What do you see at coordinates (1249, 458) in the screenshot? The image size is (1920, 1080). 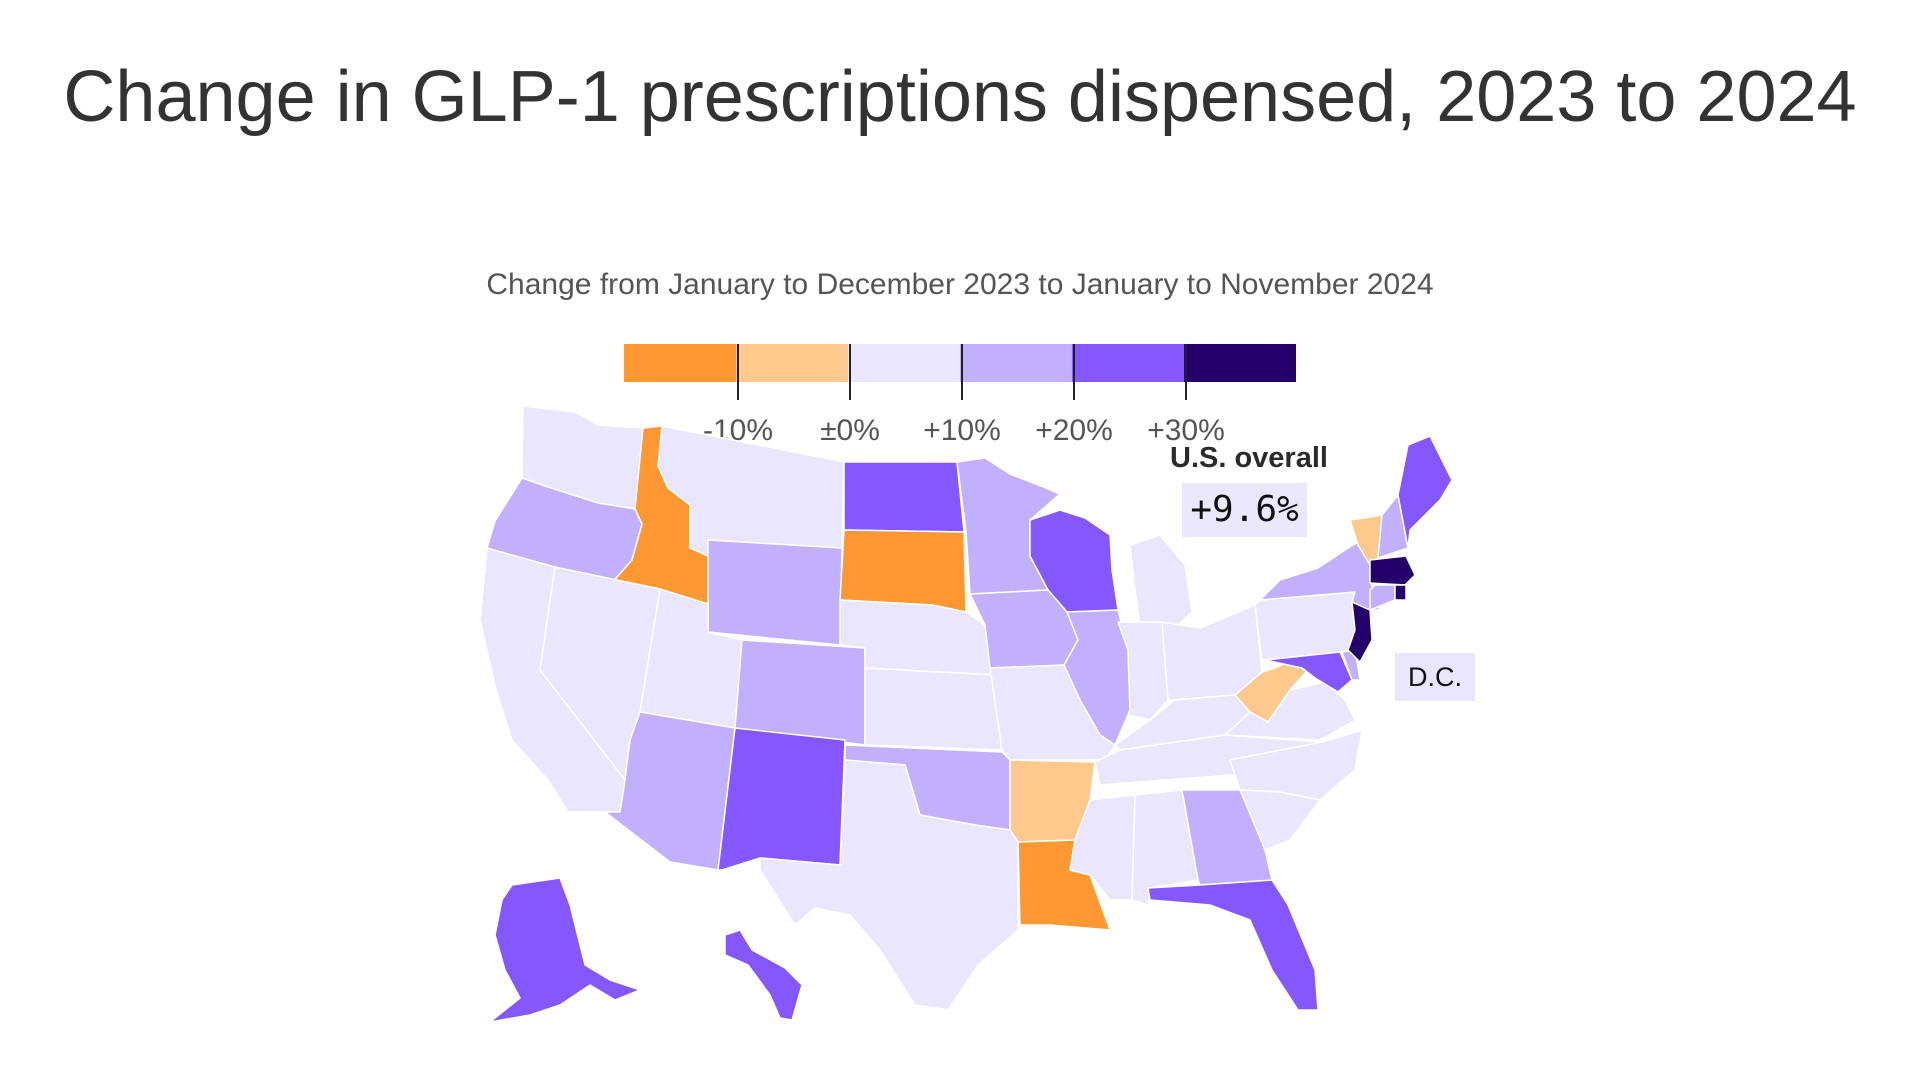 I see `us-overall-label: U.S. overall` at bounding box center [1249, 458].